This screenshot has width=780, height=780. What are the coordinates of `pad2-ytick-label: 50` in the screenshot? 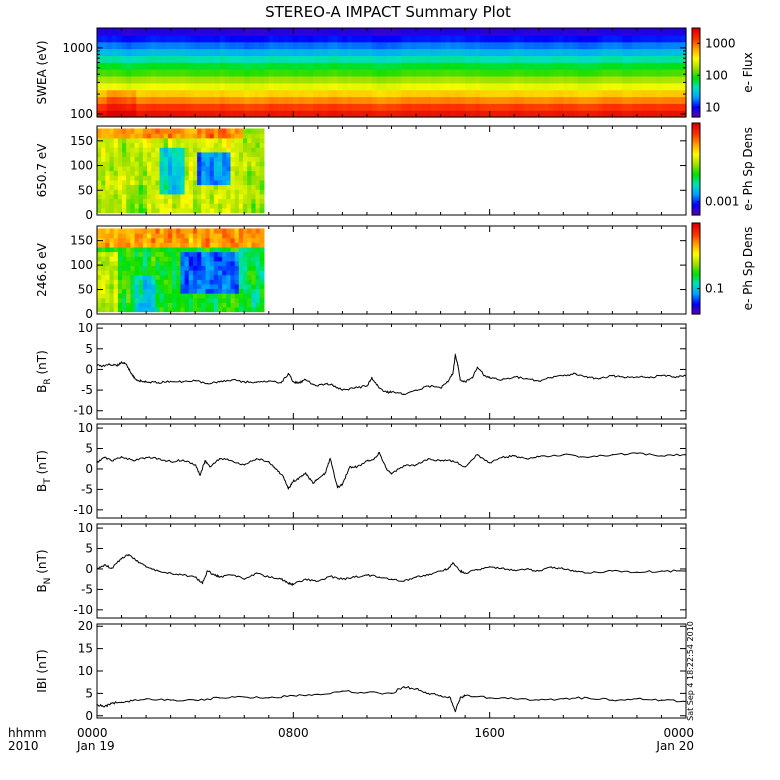 It's located at (85, 290).